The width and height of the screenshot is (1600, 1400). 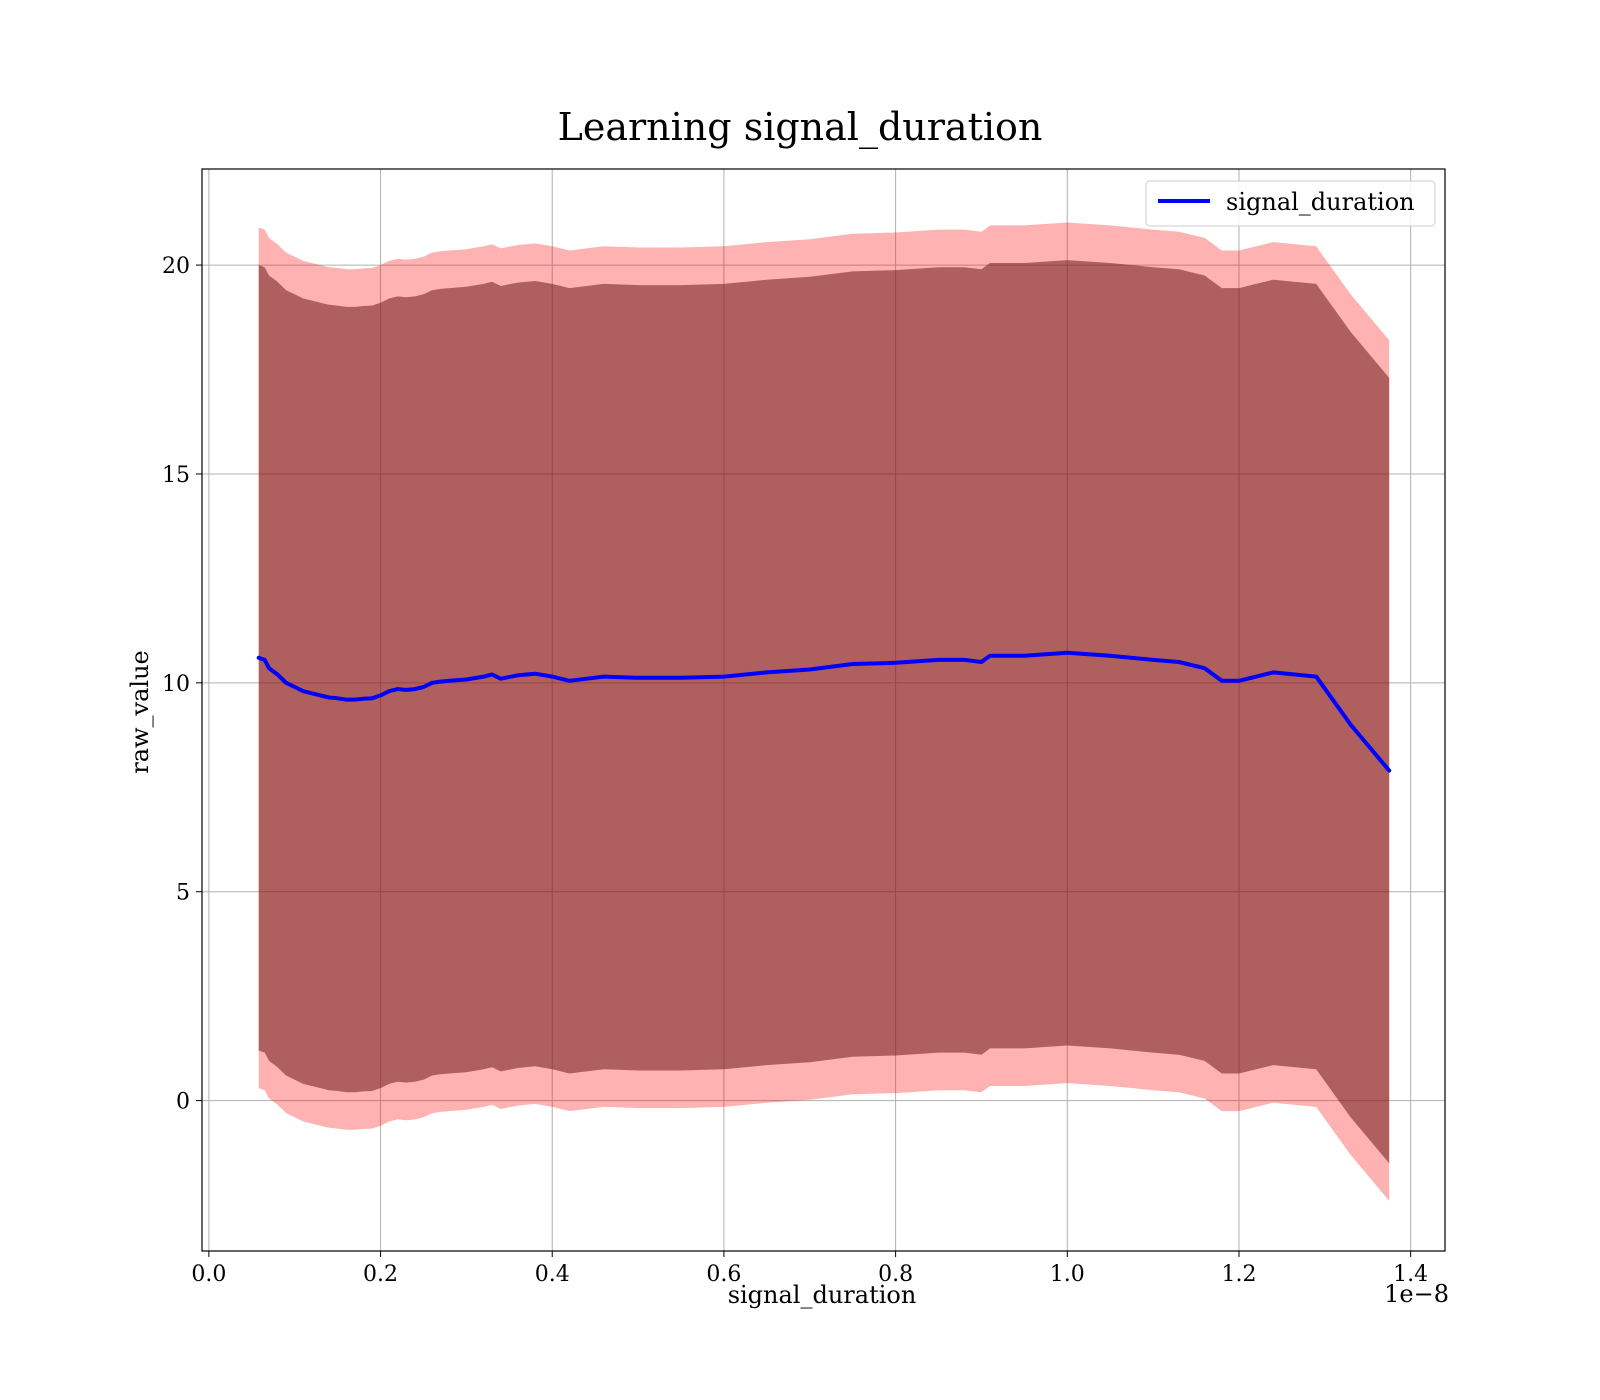 I want to click on x-tick-label: 0.8, so click(x=895, y=1274).